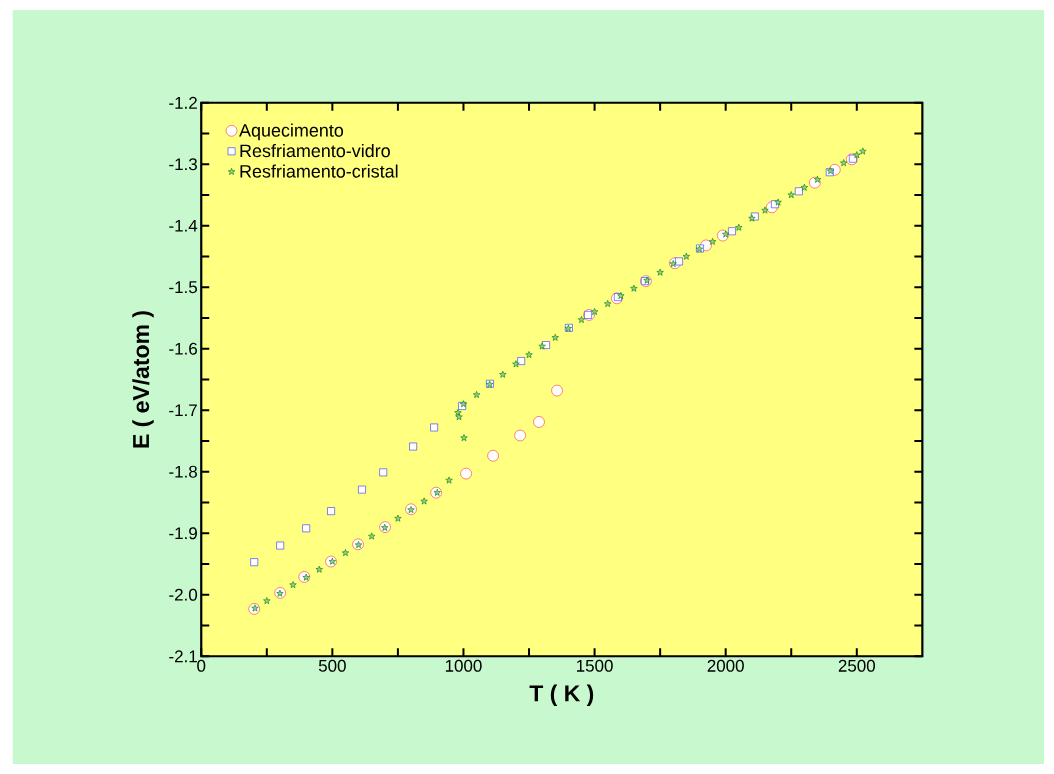 The image size is (1054, 774). I want to click on y-tick-label: -2.0, so click(183, 594).